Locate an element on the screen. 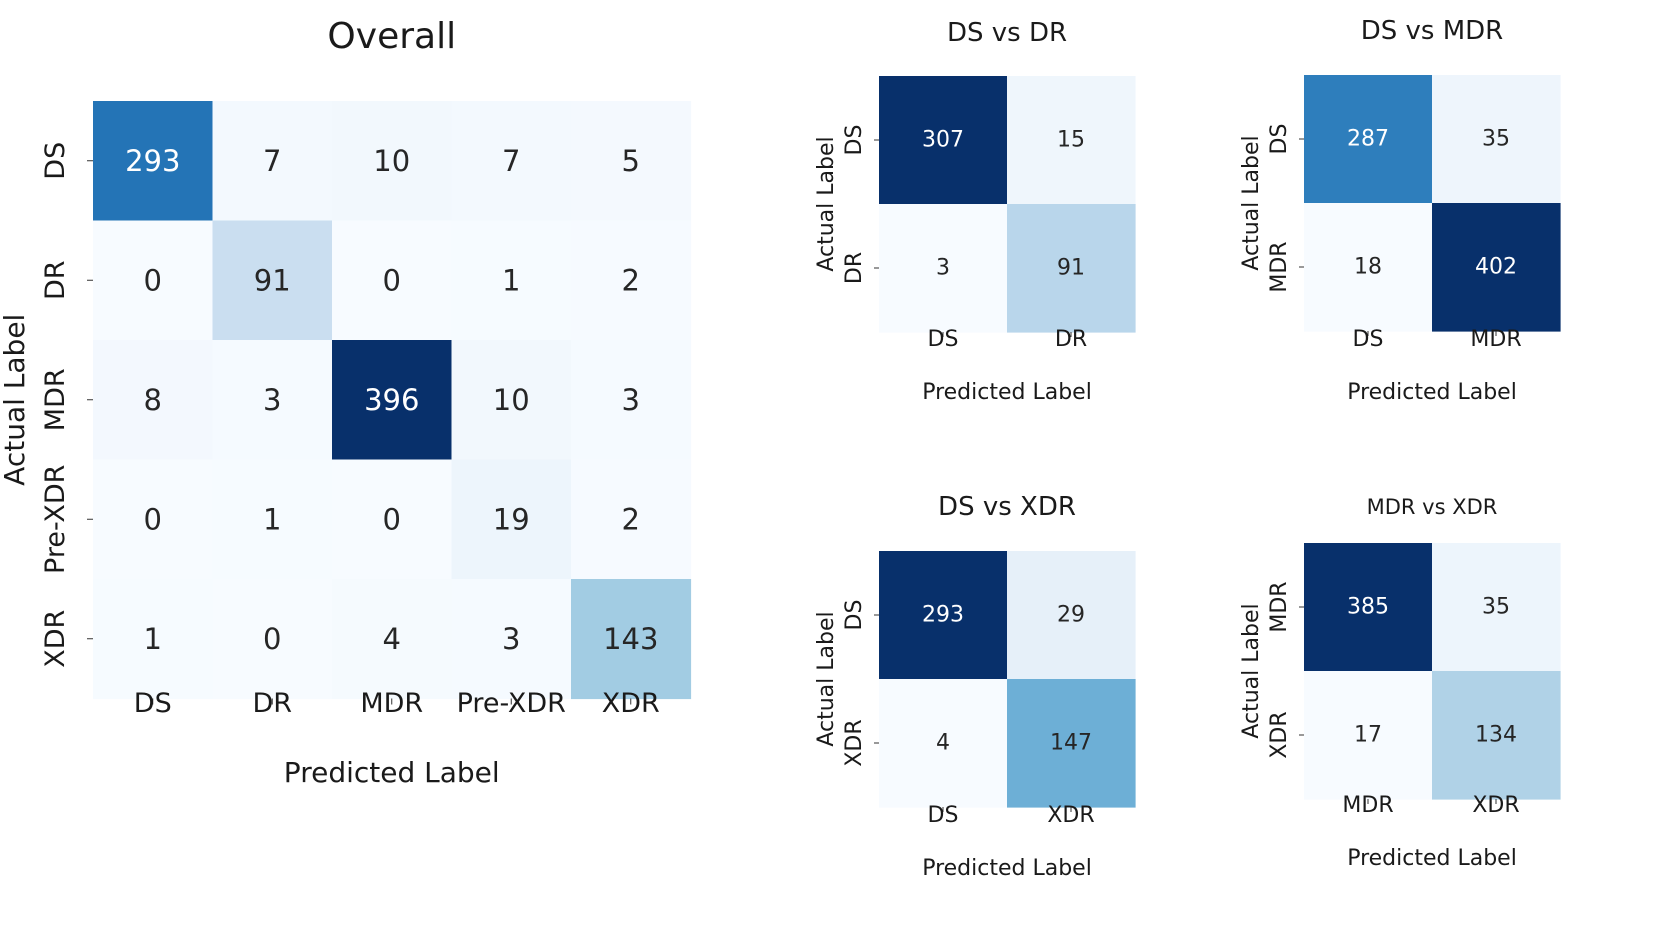 The image size is (1677, 948). x-tick-ds: DS is located at coordinates (943, 339).